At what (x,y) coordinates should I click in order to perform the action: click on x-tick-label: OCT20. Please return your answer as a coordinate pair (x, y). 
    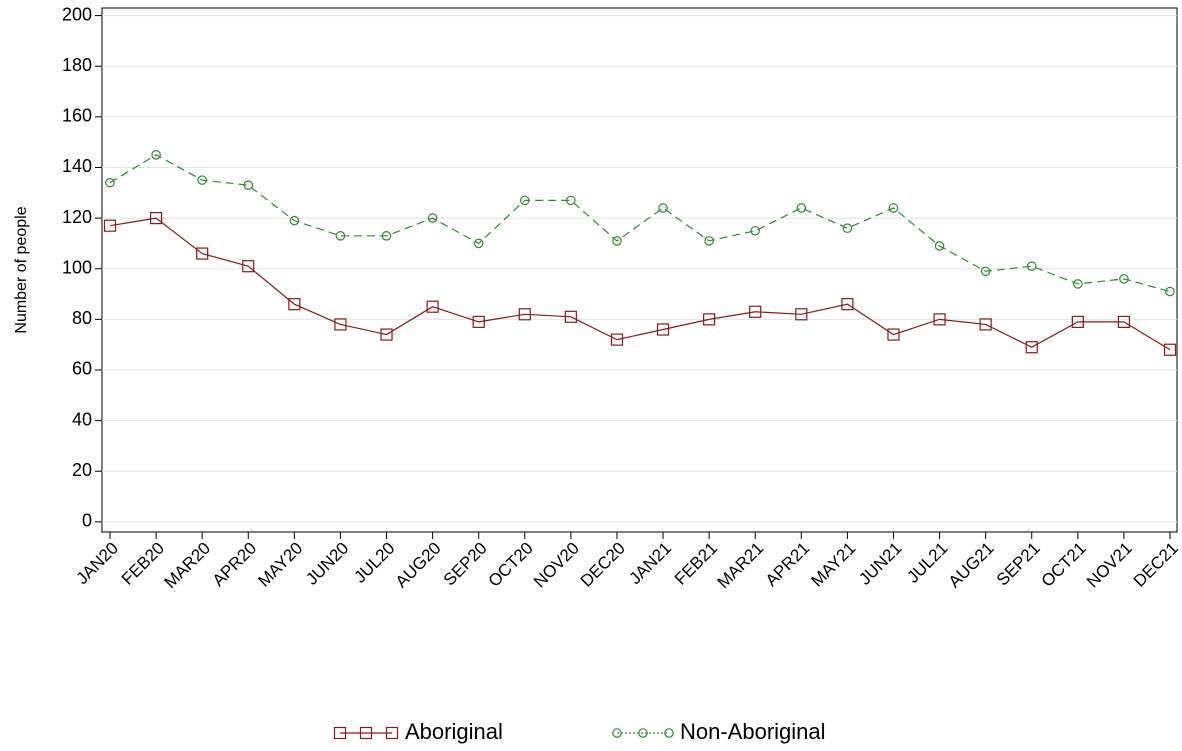
    Looking at the image, I should click on (511, 565).